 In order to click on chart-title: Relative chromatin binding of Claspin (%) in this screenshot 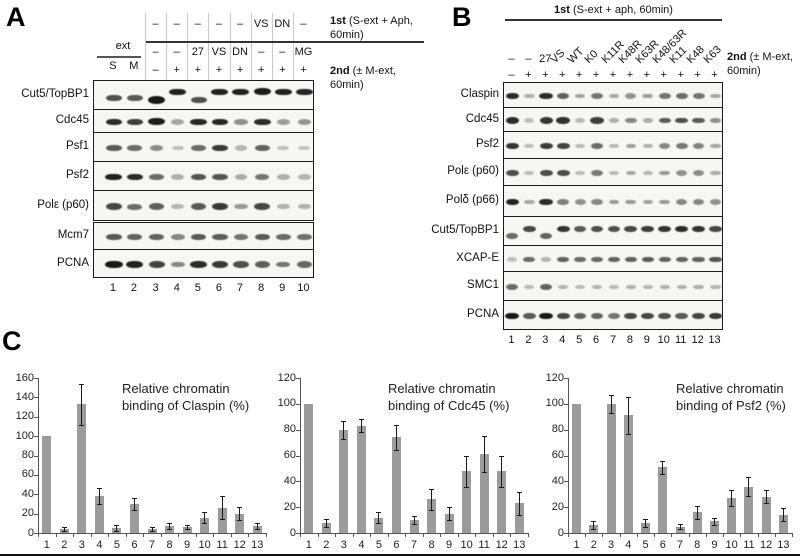, I will do `click(185, 397)`.